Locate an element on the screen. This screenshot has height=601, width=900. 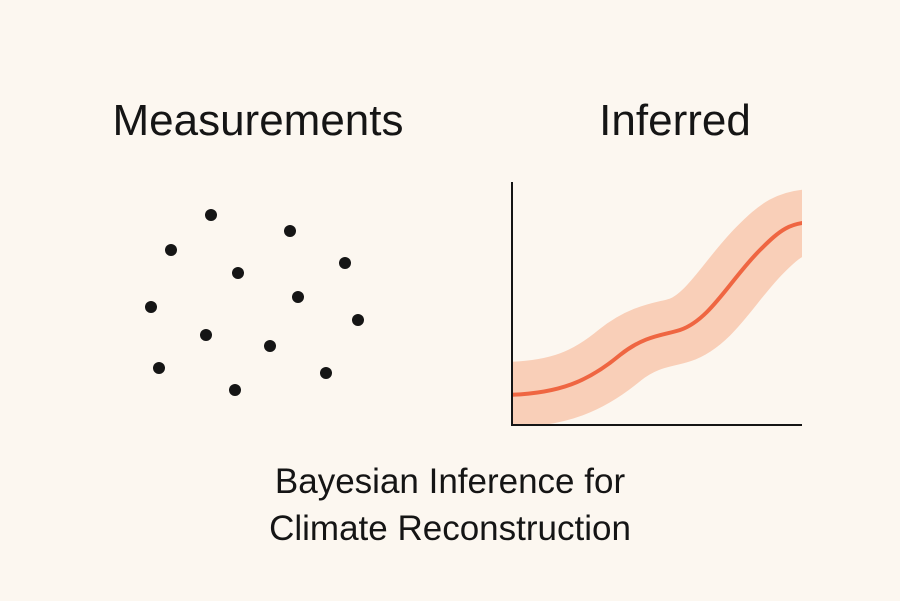
right-title: Inferred is located at coordinates (675, 120).